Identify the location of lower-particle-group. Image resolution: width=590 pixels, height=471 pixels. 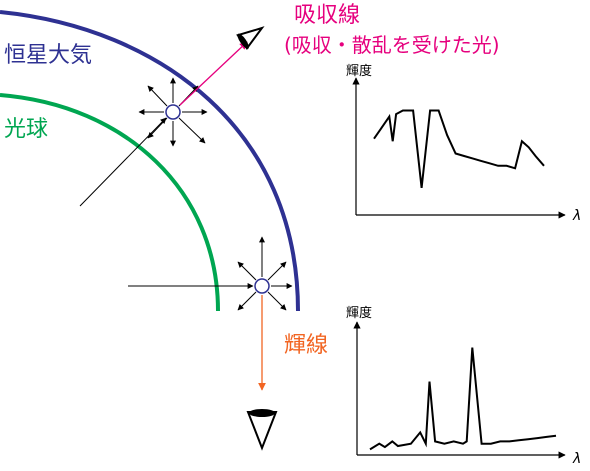
(210, 313).